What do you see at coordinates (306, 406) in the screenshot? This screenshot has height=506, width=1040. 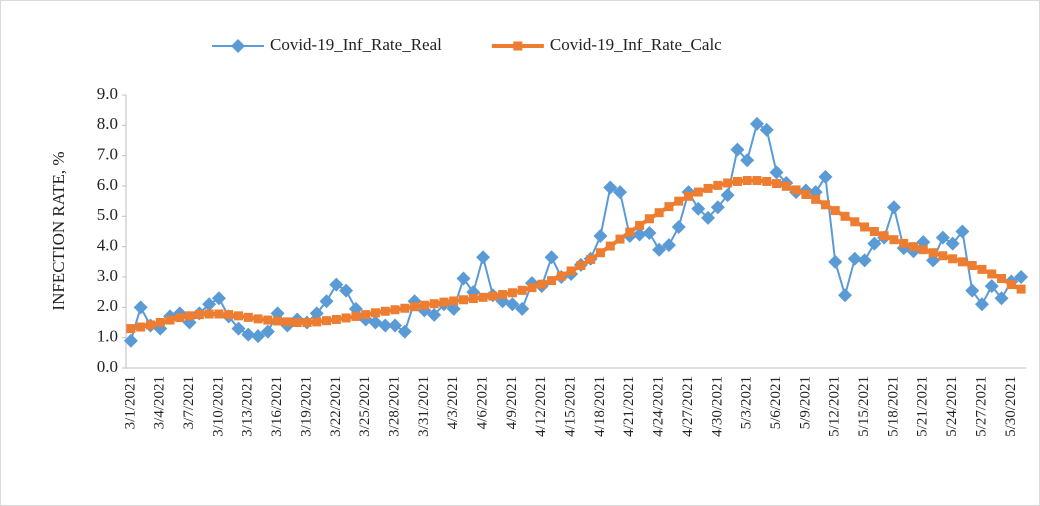 I see `x-tick-label: 3/19/2021` at bounding box center [306, 406].